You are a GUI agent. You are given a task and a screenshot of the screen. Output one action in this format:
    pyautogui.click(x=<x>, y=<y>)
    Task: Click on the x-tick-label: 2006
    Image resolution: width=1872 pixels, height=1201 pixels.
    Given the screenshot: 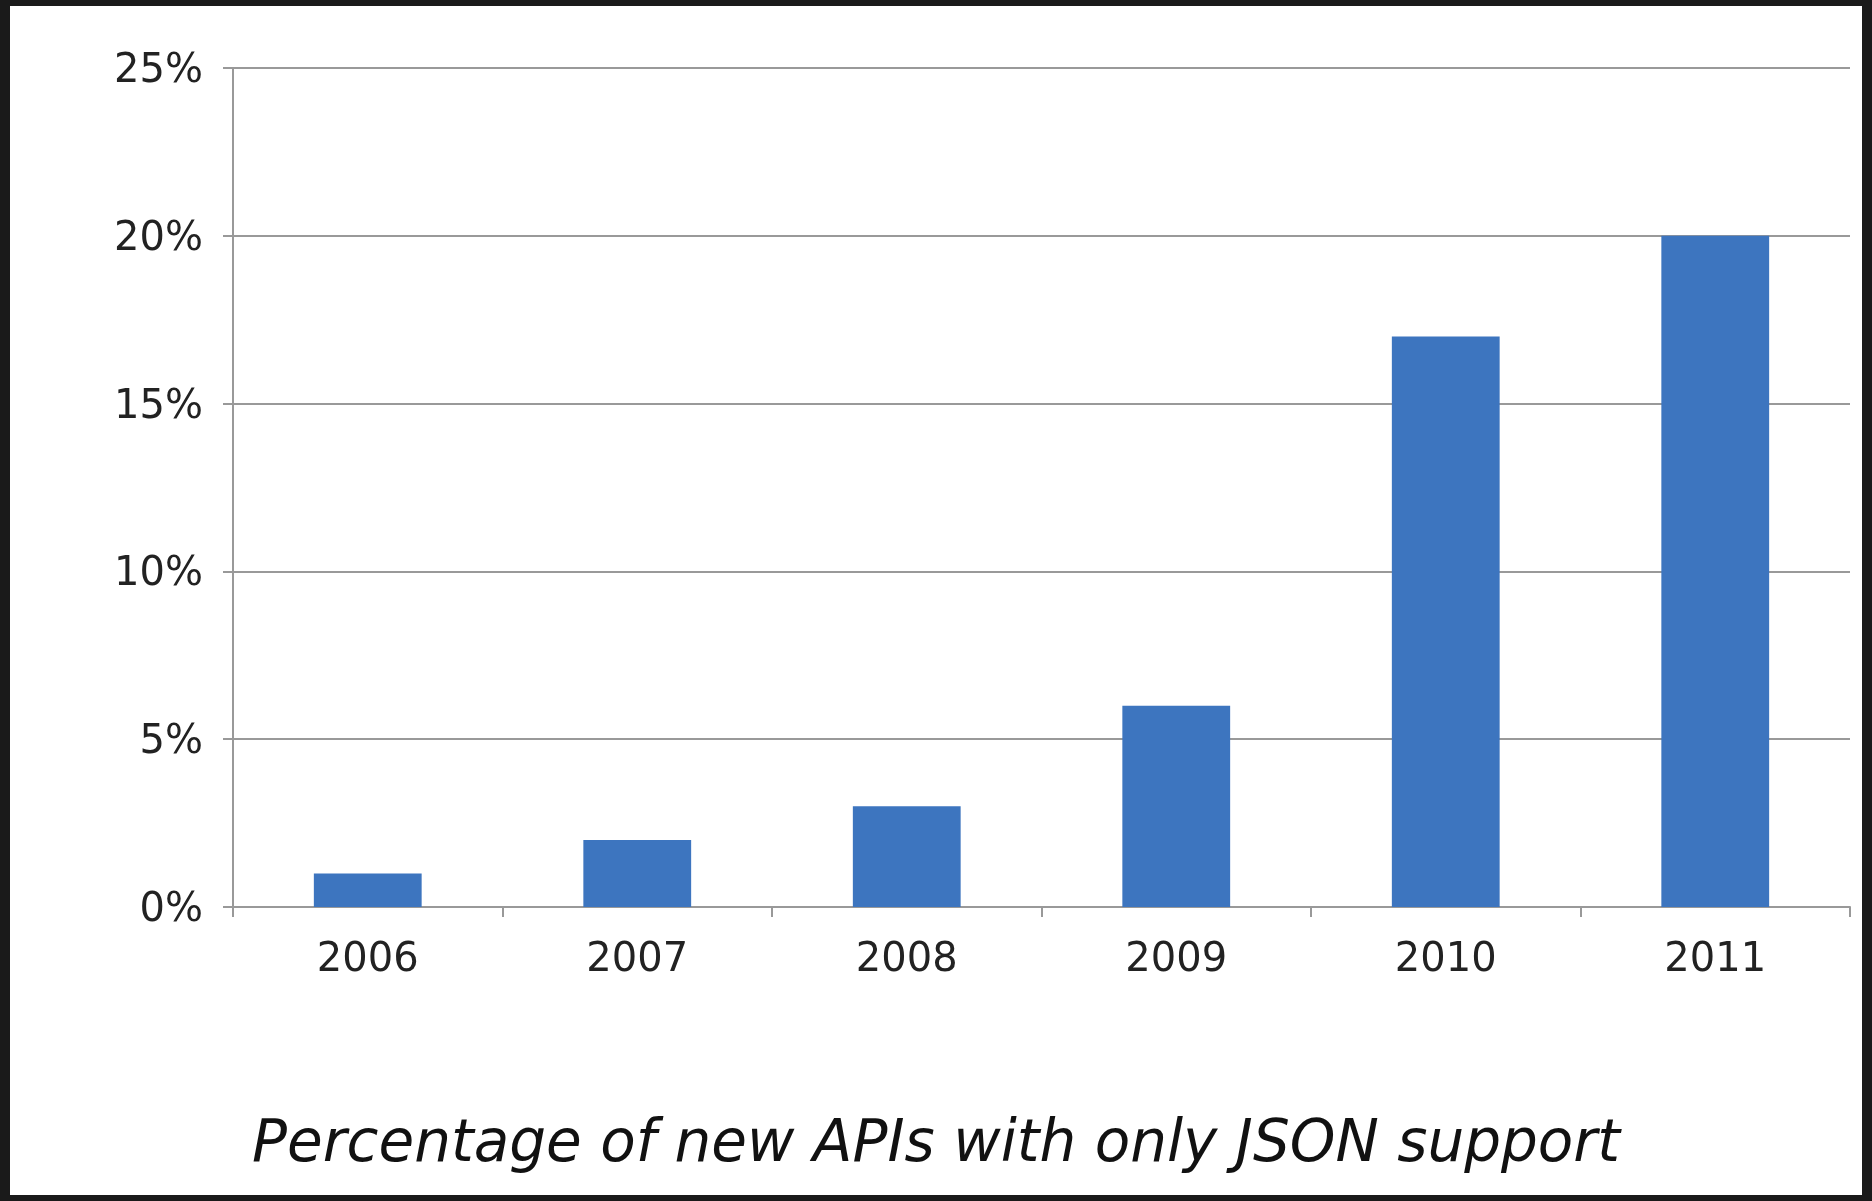 What is the action you would take?
    pyautogui.click(x=367, y=957)
    